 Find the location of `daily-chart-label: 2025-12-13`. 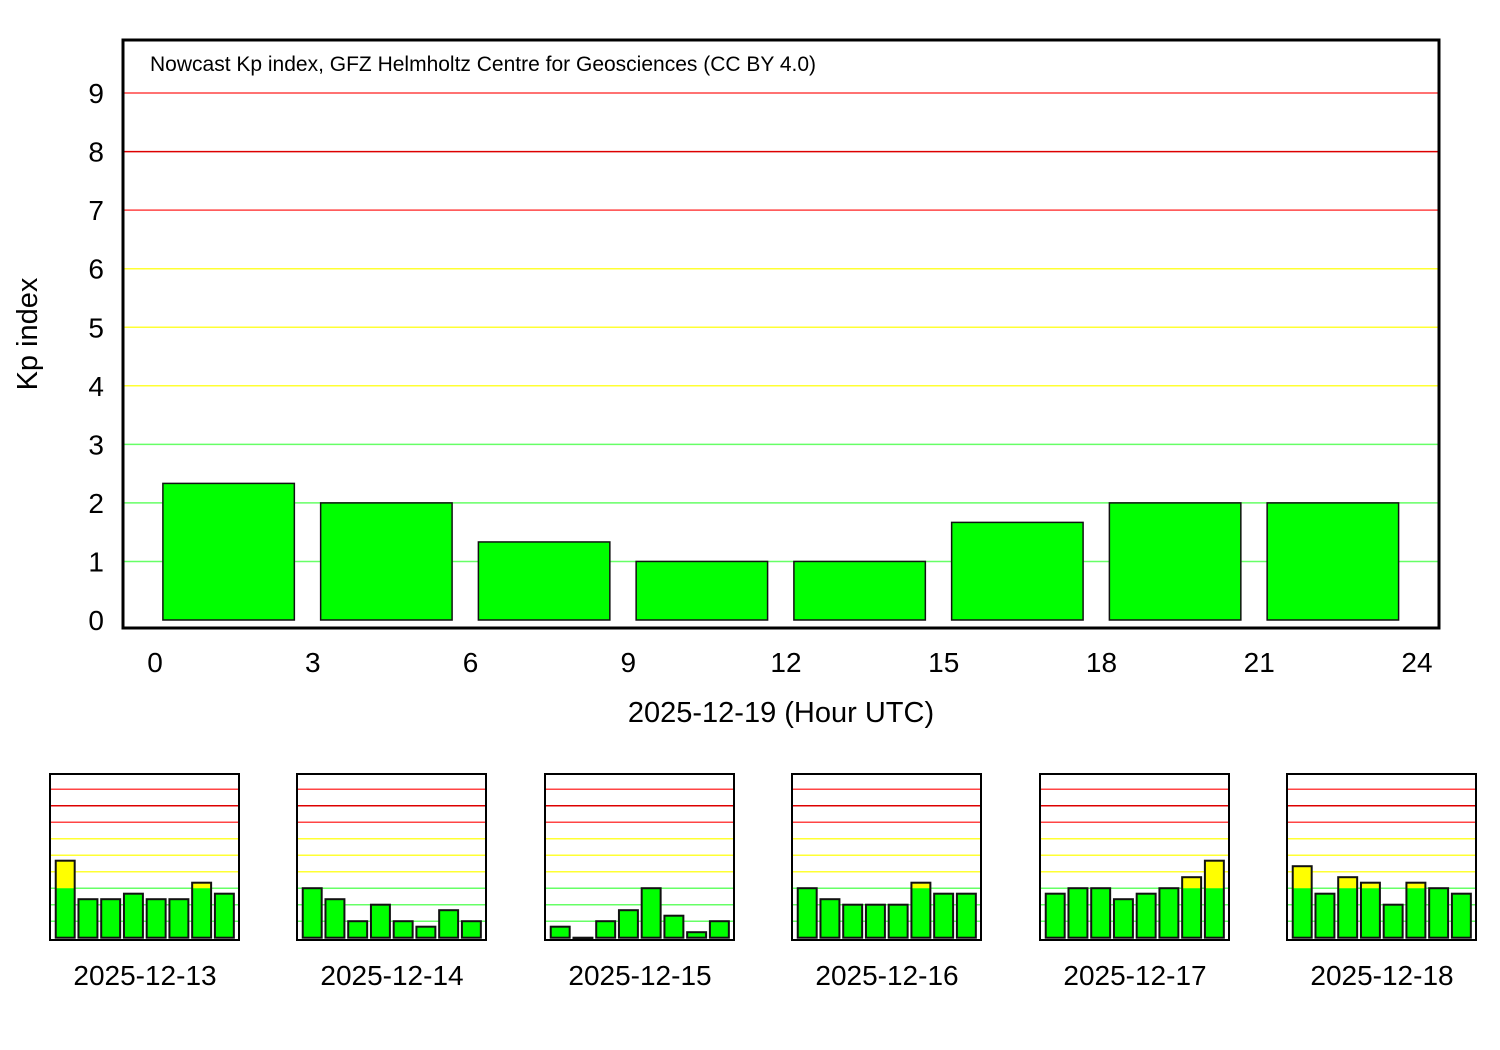

daily-chart-label: 2025-12-13 is located at coordinates (144, 975).